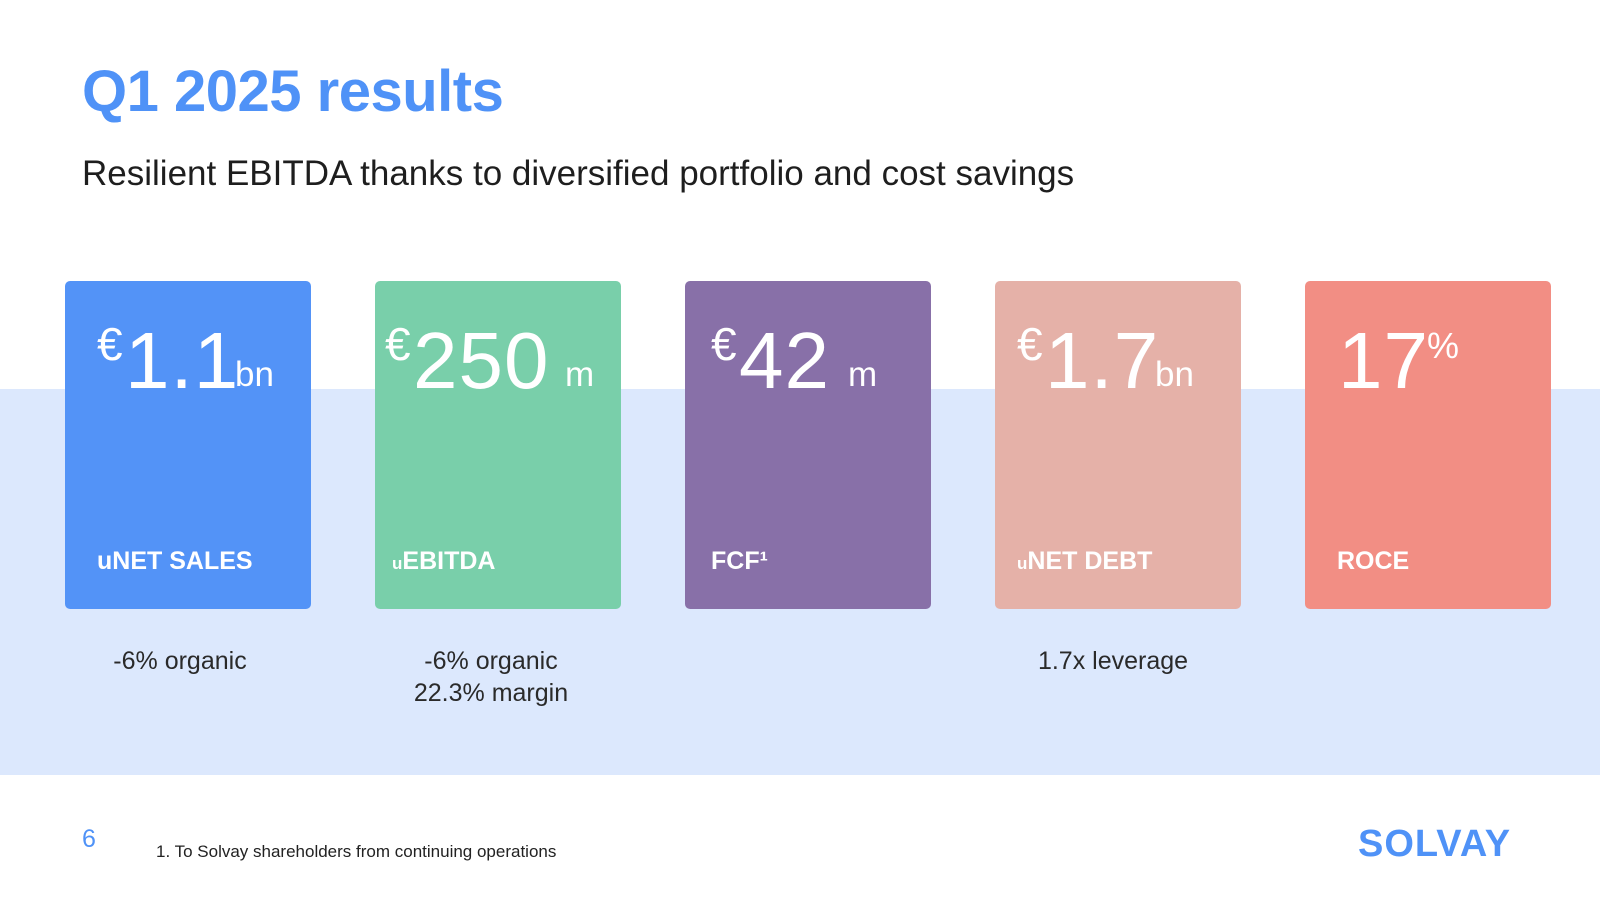 This screenshot has height=900, width=1600. What do you see at coordinates (1090, 561) in the screenshot?
I see `kpi-label-main: NET DEBT` at bounding box center [1090, 561].